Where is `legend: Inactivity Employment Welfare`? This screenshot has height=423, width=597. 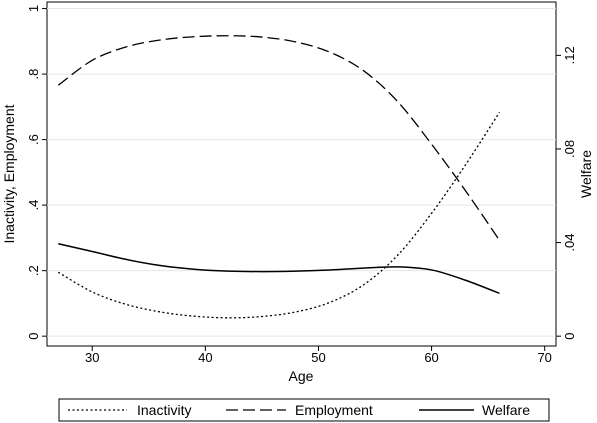 legend: Inactivity Employment Welfare is located at coordinates (304, 410).